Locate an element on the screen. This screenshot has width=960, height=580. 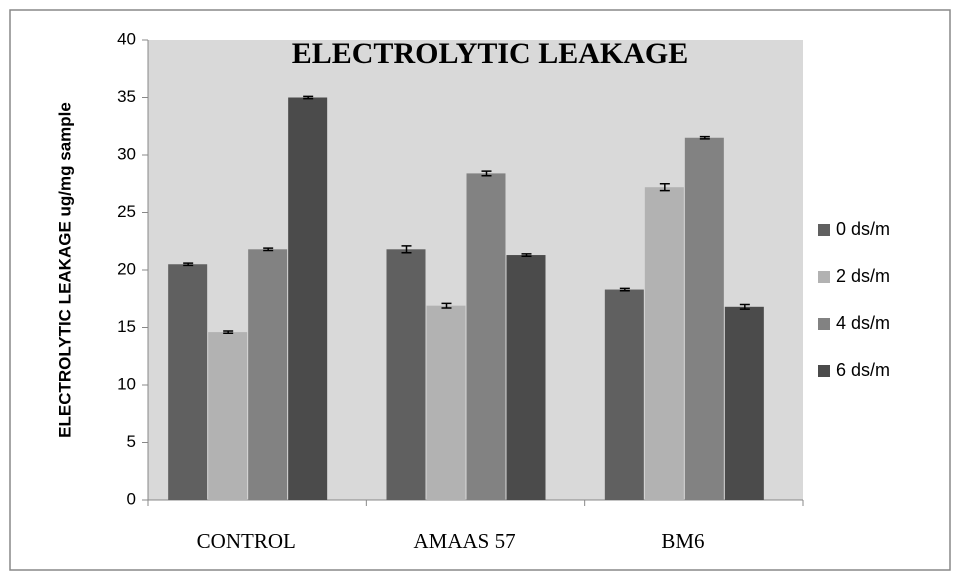
y-tick-label: 10 is located at coordinates (126, 383).